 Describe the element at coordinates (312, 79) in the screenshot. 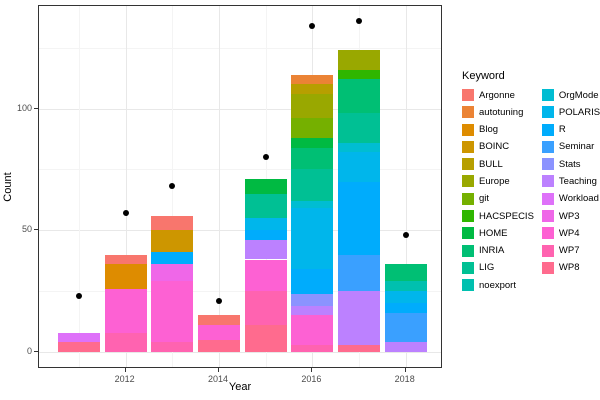

I see `bar-segment-autotuning` at that location.